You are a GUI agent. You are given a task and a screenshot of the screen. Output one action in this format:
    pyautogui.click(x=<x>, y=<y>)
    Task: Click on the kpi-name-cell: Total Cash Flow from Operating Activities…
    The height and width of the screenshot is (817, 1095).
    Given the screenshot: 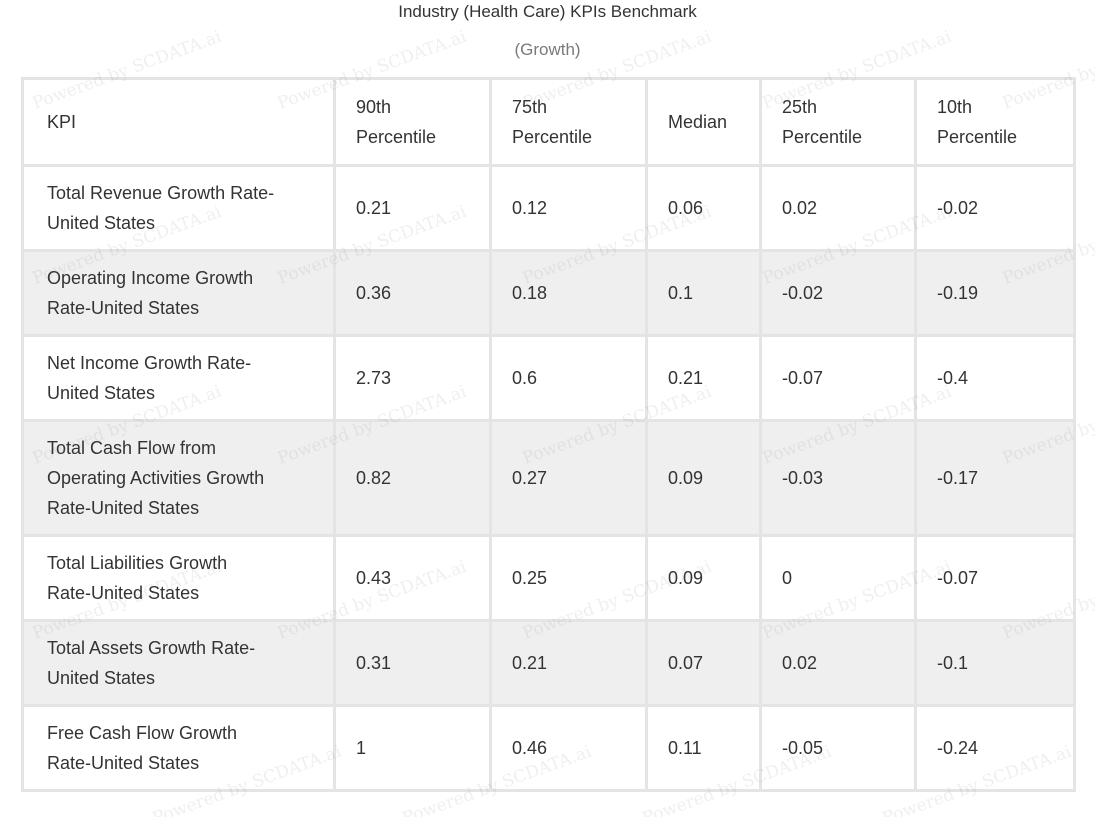 What is the action you would take?
    pyautogui.click(x=178, y=478)
    